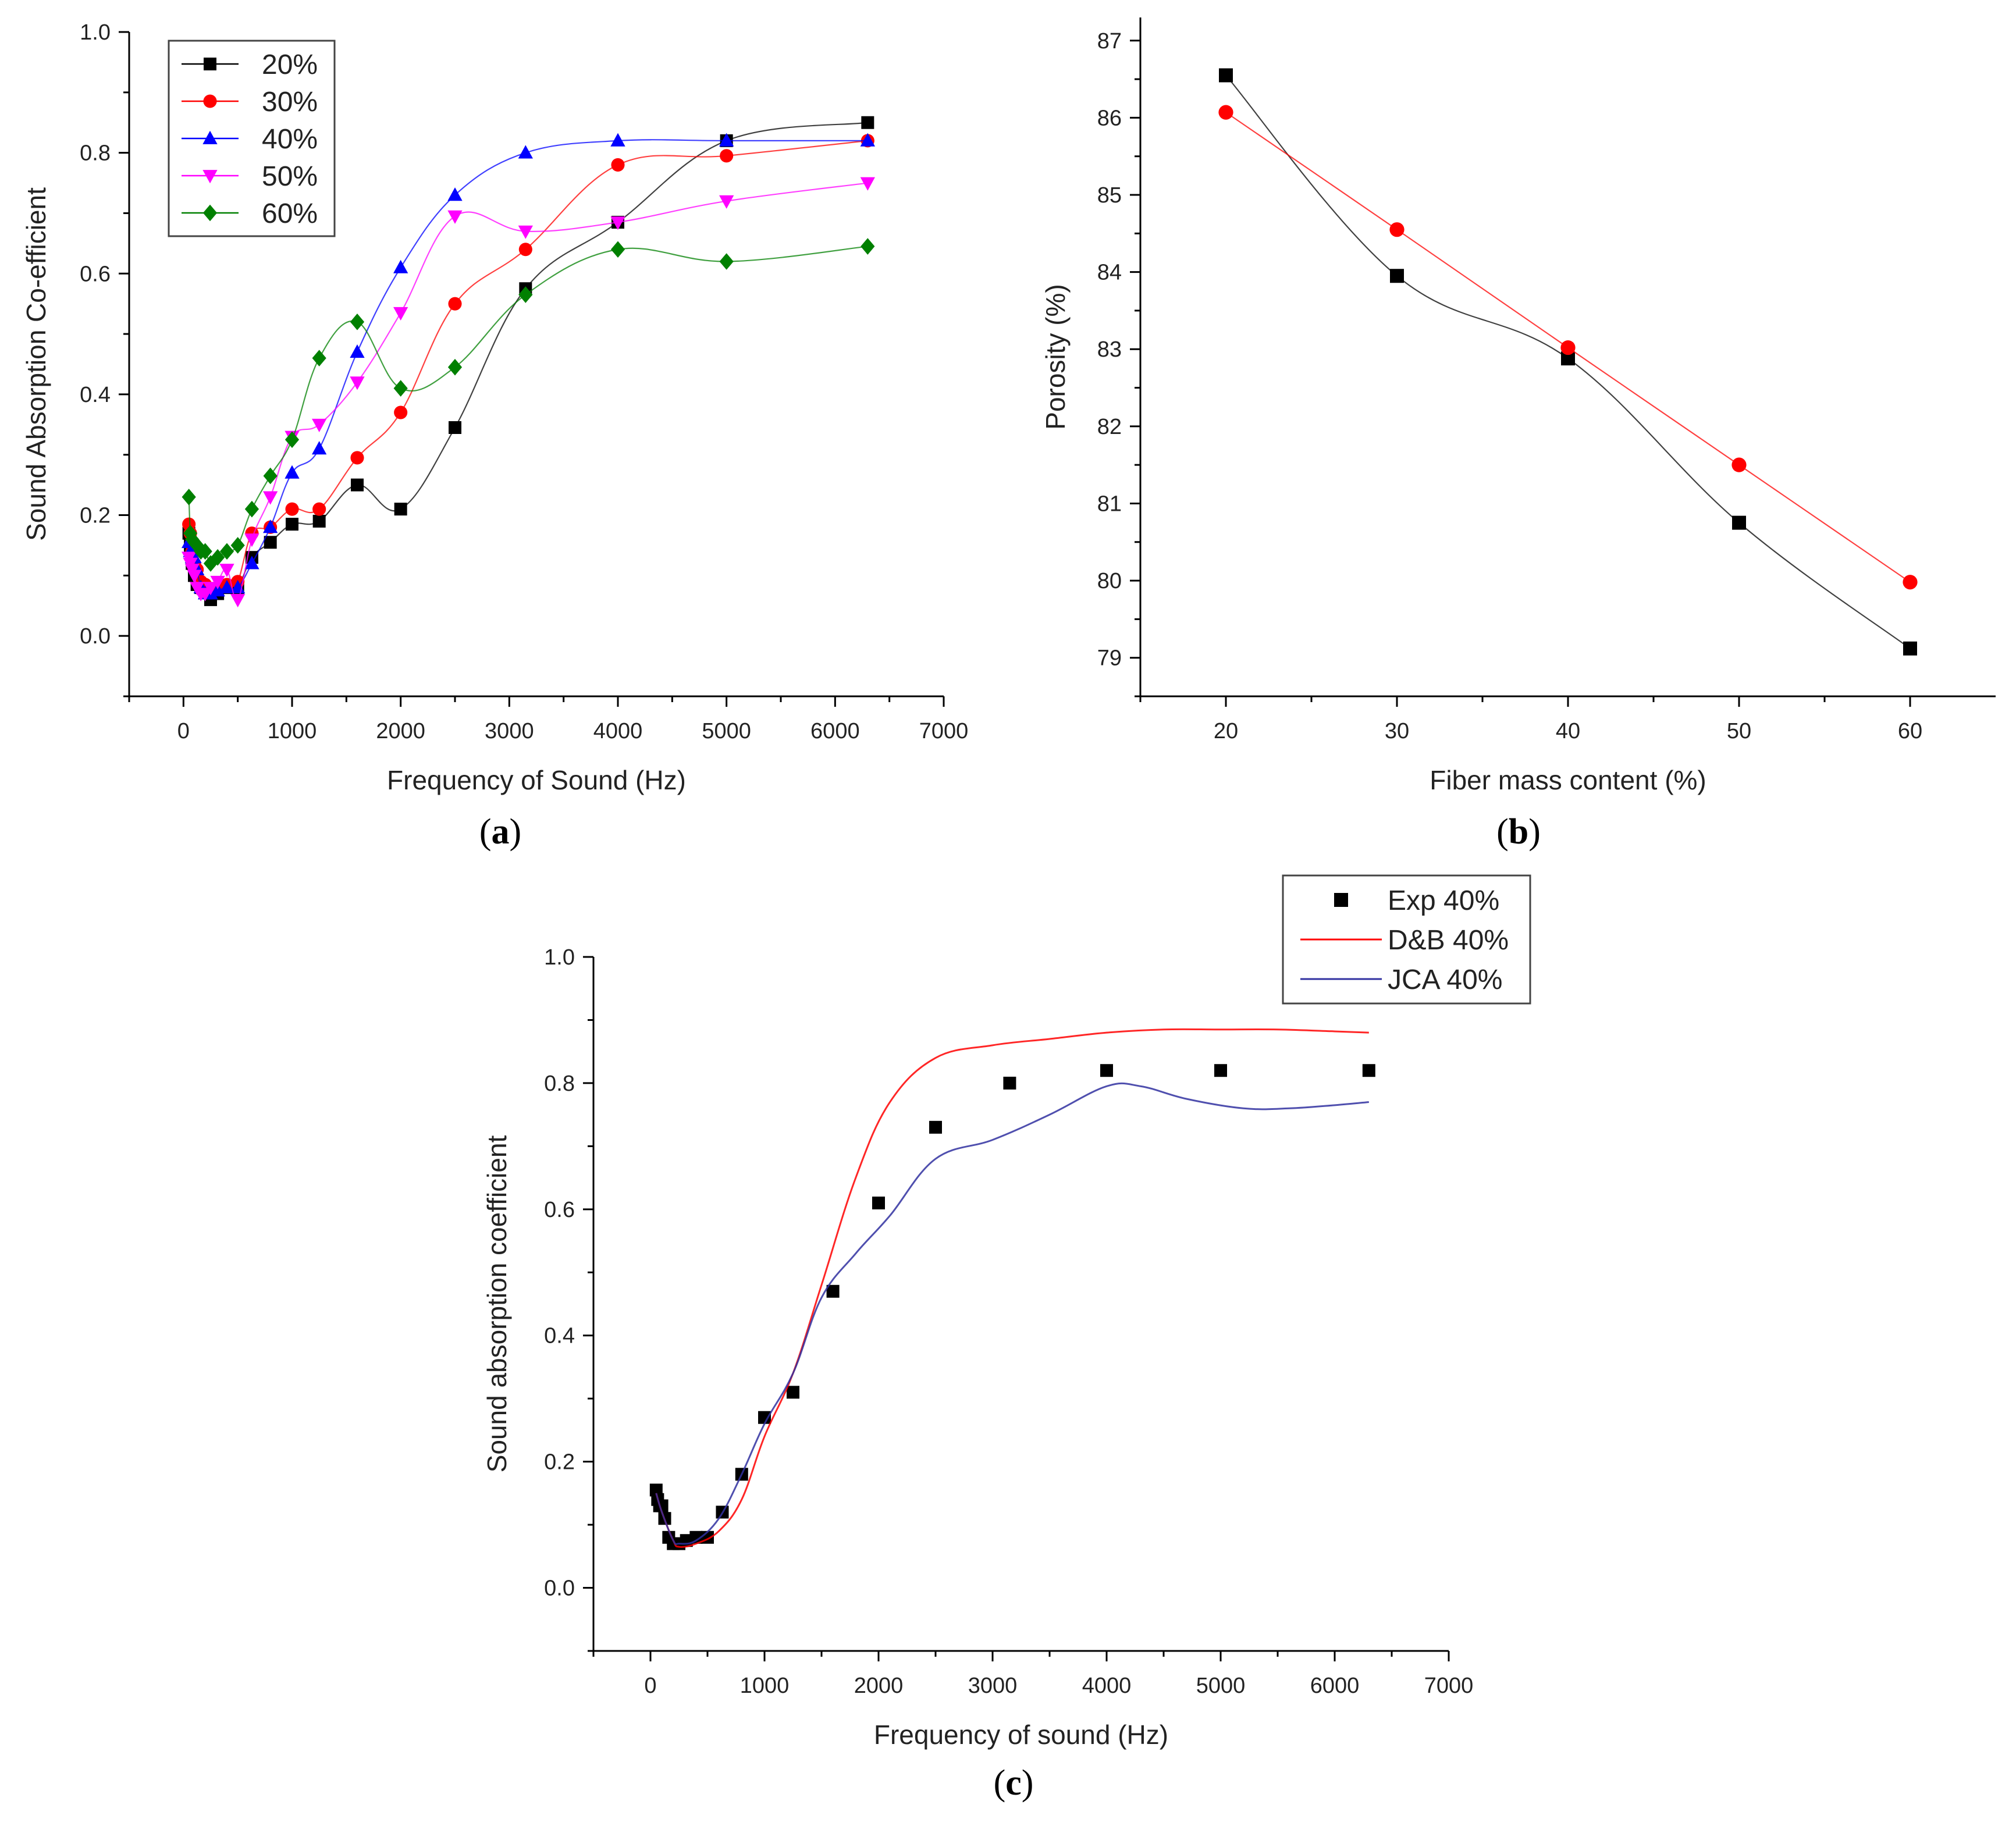 The width and height of the screenshot is (2016, 1833). What do you see at coordinates (509, 731) in the screenshot?
I see `x-tick-label: 3000` at bounding box center [509, 731].